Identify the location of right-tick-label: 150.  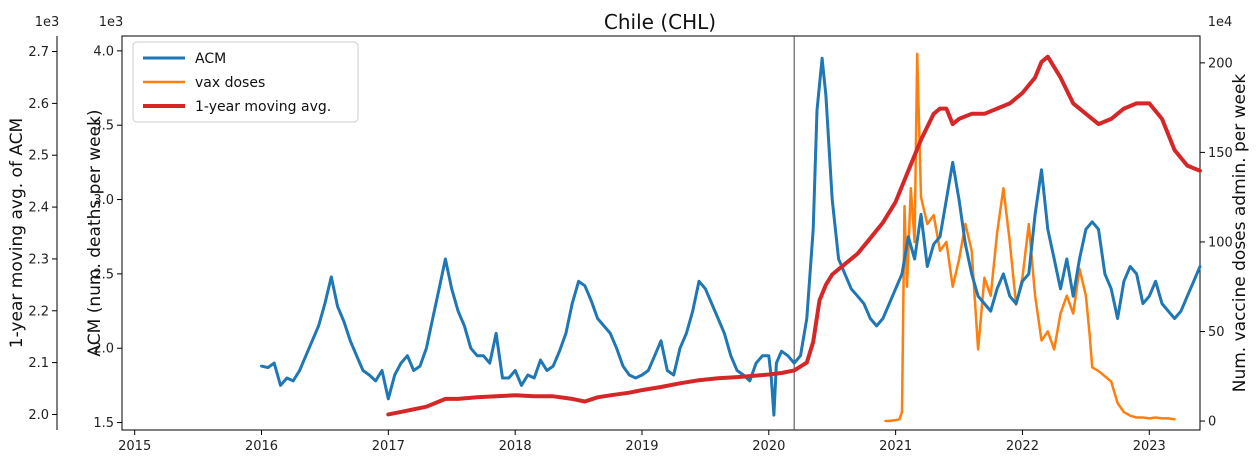
(1220, 153).